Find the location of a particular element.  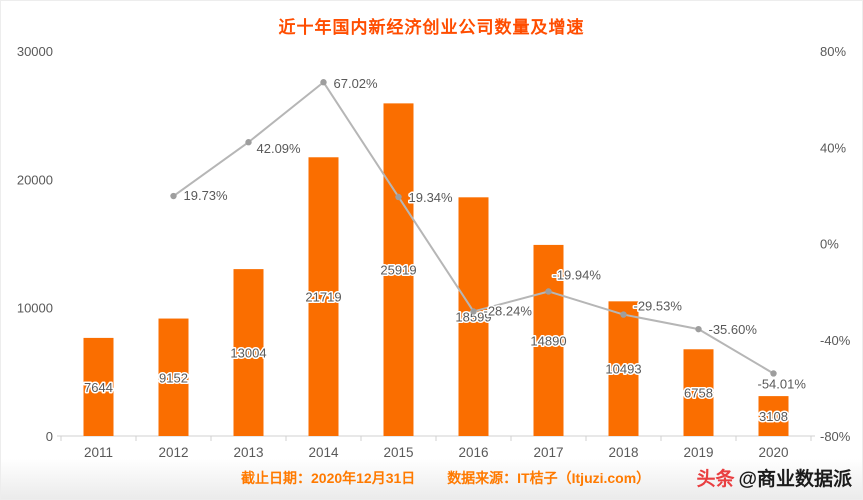

bar-2014 is located at coordinates (323, 296).